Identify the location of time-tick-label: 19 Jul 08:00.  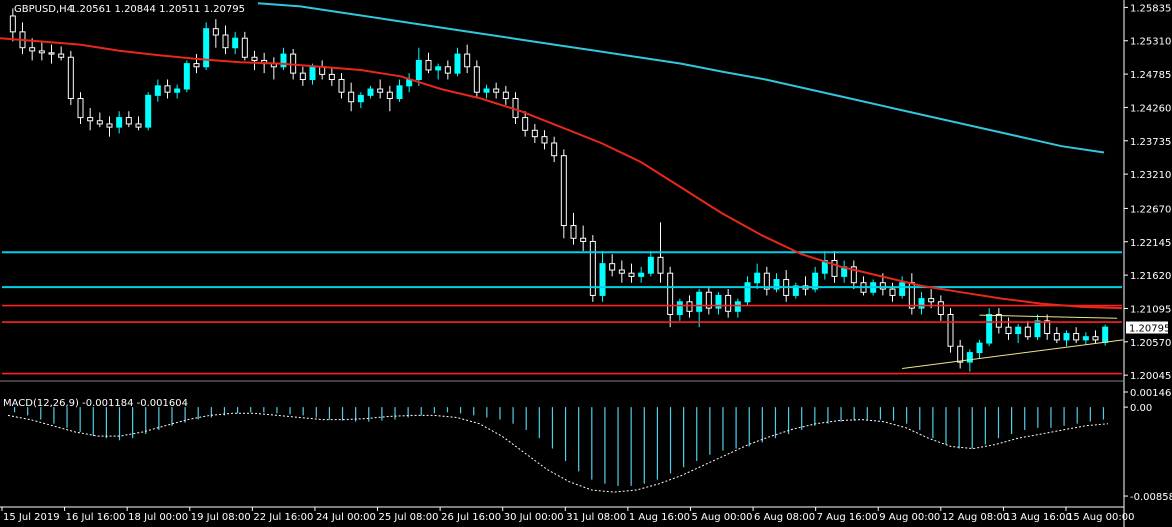
(221, 517).